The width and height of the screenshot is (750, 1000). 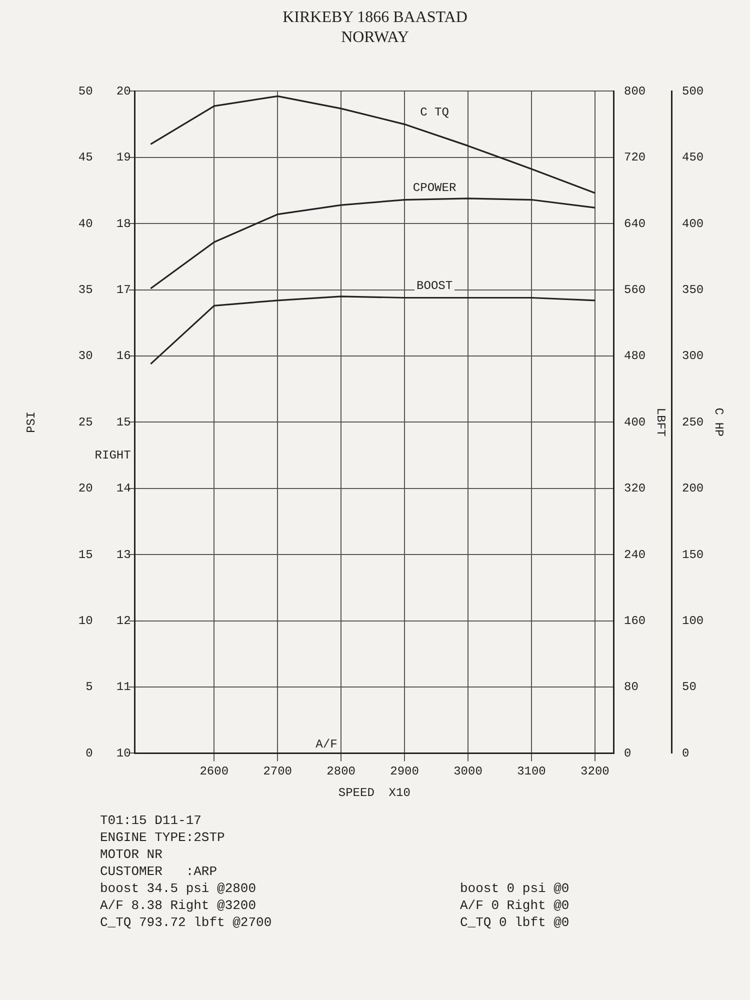 I want to click on text: 15, so click(x=123, y=422).